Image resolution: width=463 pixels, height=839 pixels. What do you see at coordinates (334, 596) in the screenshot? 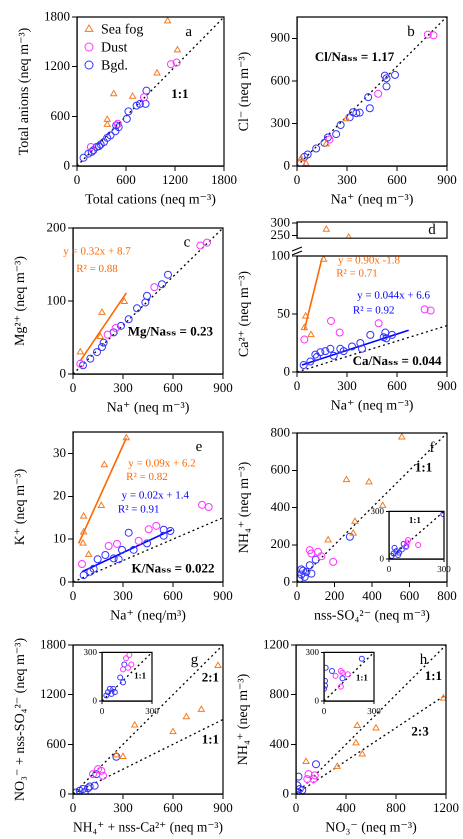
I see `x-tick-label: 200` at bounding box center [334, 596].